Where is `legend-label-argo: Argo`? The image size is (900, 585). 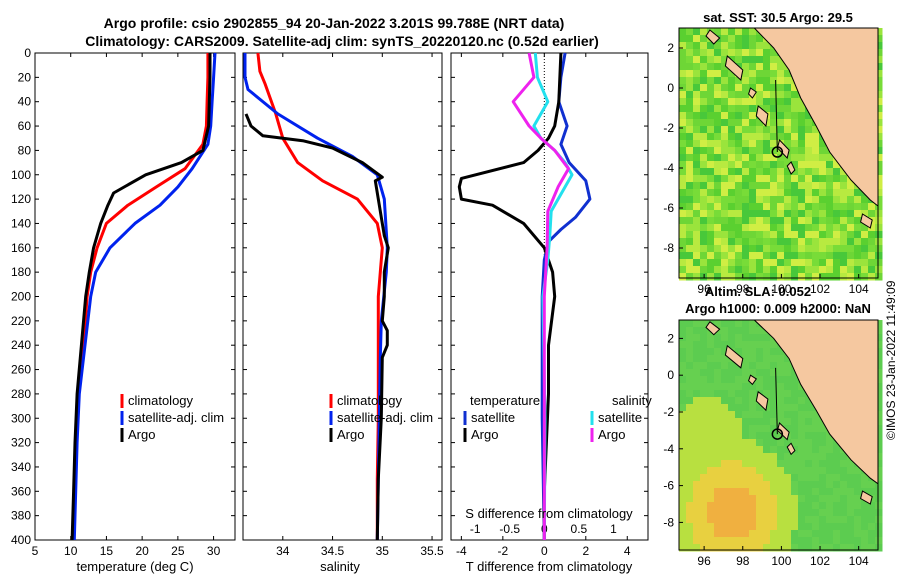 legend-label-argo: Argo is located at coordinates (350, 434).